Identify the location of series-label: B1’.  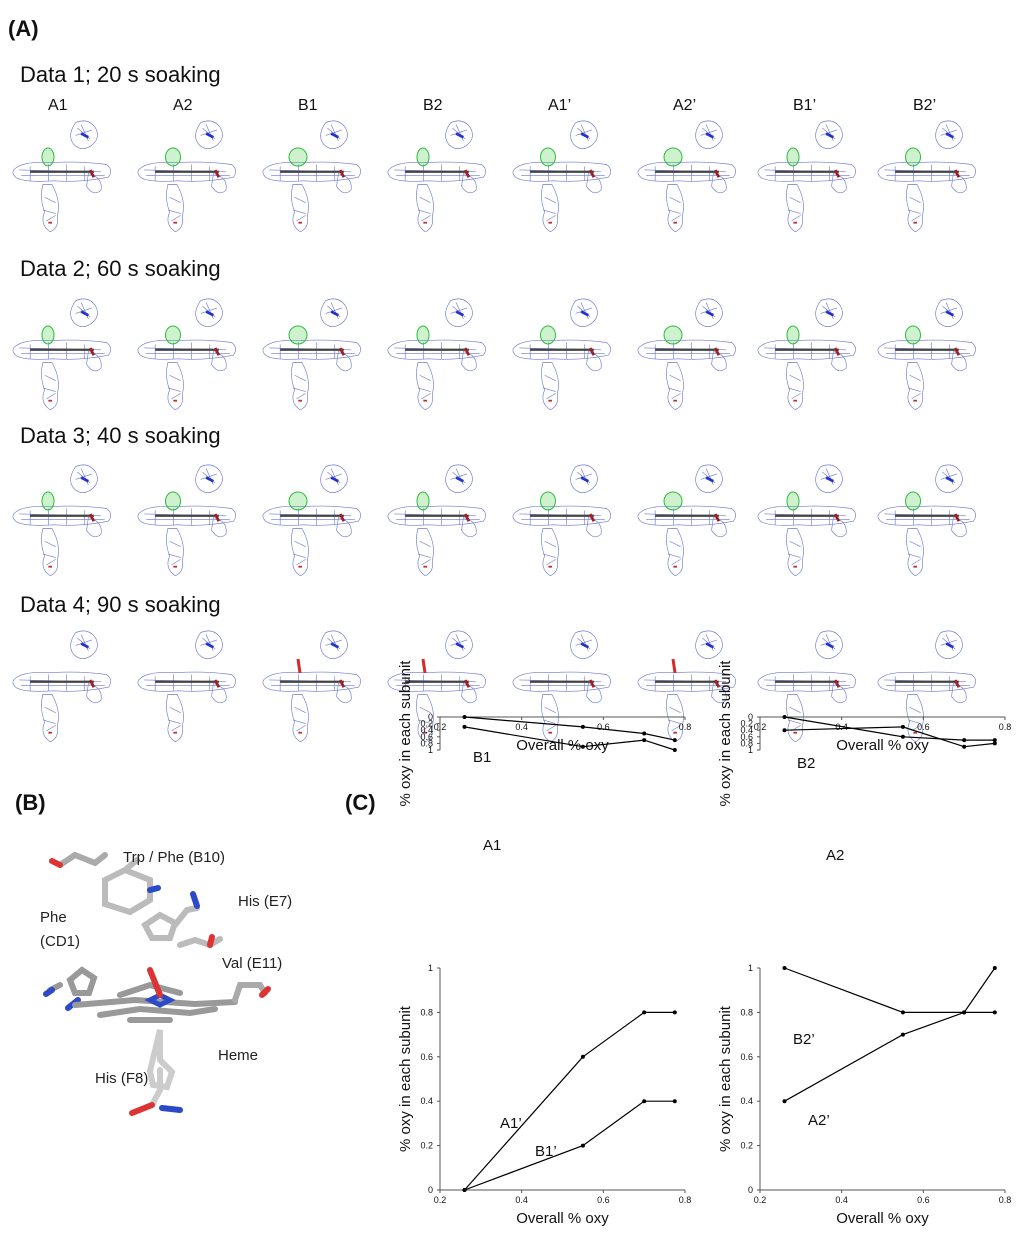
(546, 1151).